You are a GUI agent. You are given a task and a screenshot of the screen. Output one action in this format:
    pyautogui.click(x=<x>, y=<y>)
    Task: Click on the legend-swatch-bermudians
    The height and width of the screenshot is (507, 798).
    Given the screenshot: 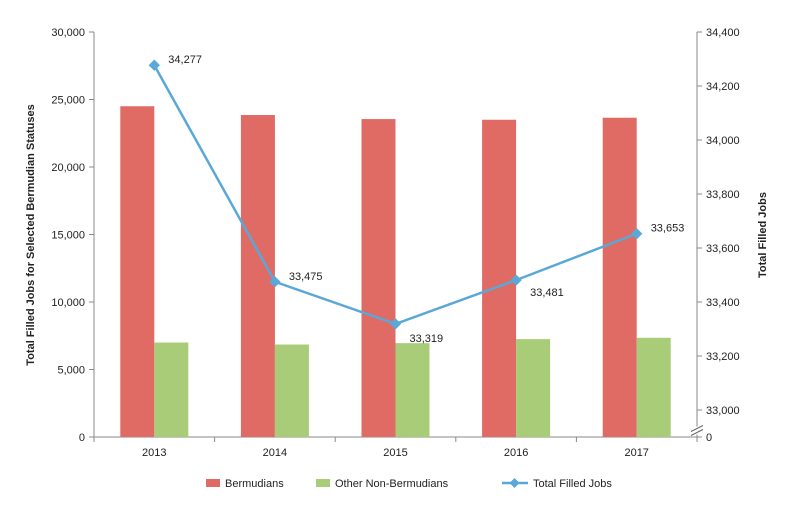 What is the action you would take?
    pyautogui.click(x=213, y=483)
    